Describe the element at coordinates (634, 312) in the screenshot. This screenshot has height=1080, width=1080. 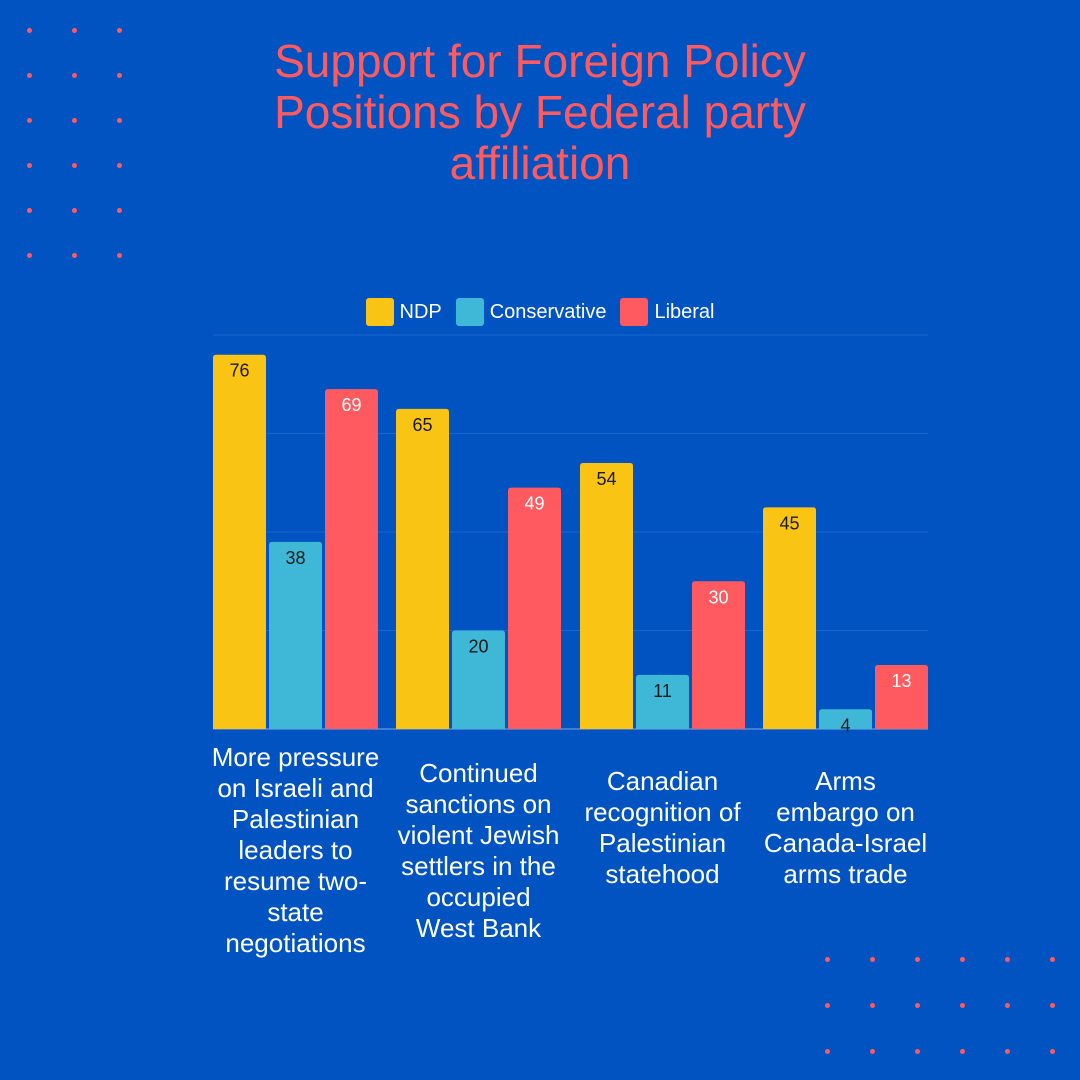
I see `legend-swatch-liberal` at that location.